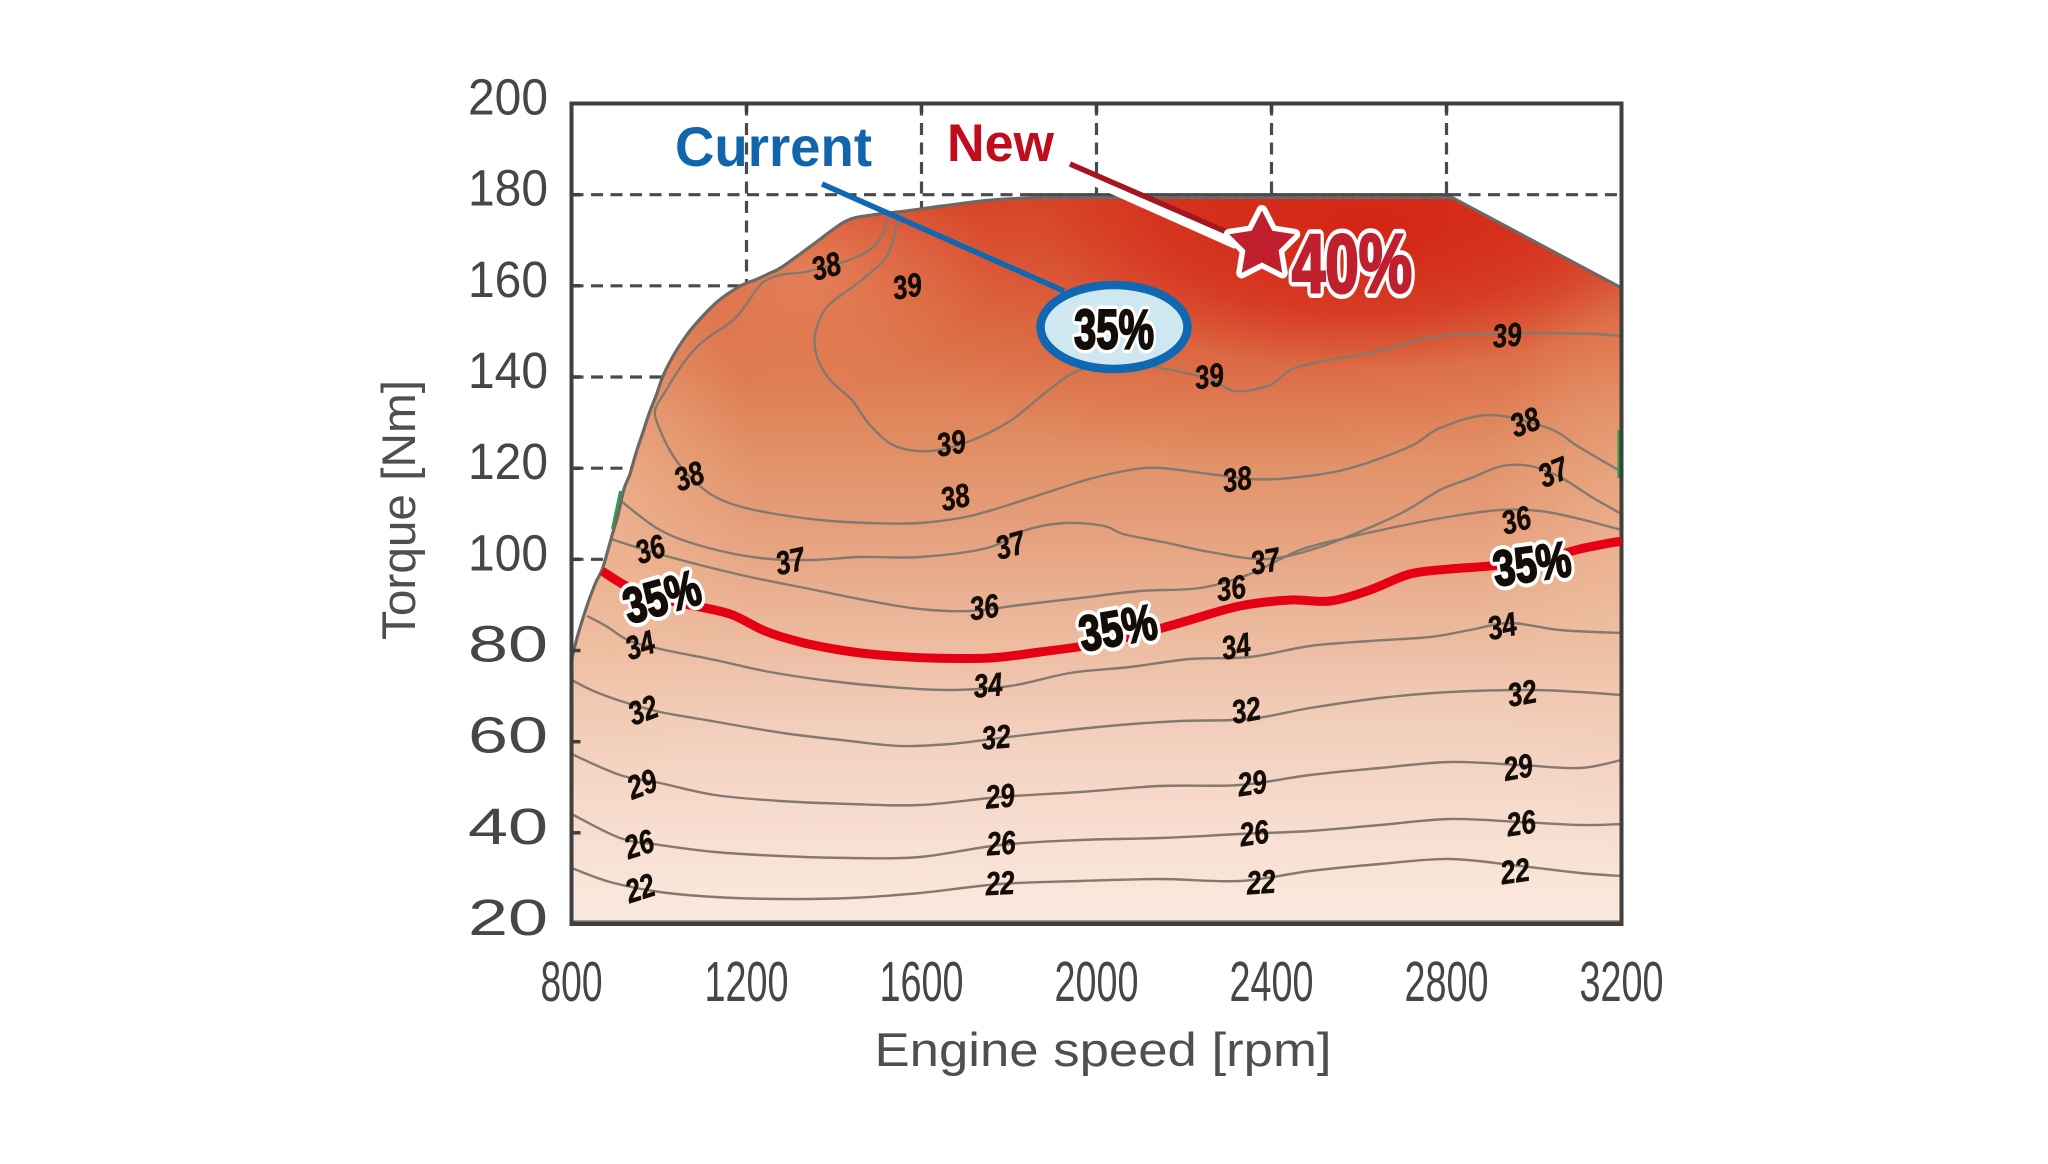 This screenshot has width=2048, height=1164. What do you see at coordinates (1001, 143) in the screenshot?
I see `svg-text: New` at bounding box center [1001, 143].